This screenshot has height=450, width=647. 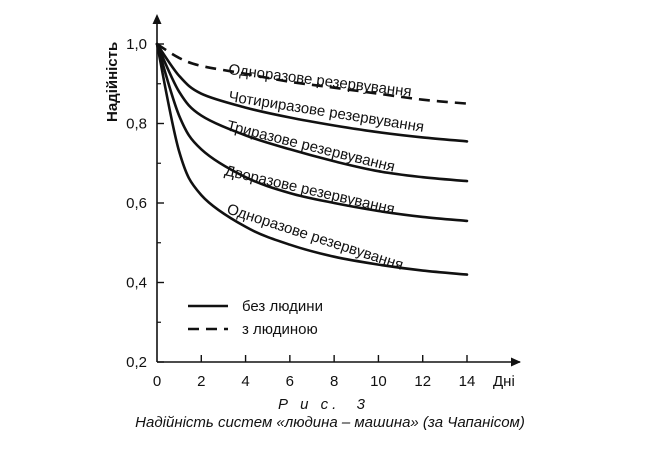 I want to click on legend-label: з людиною, so click(x=280, y=329).